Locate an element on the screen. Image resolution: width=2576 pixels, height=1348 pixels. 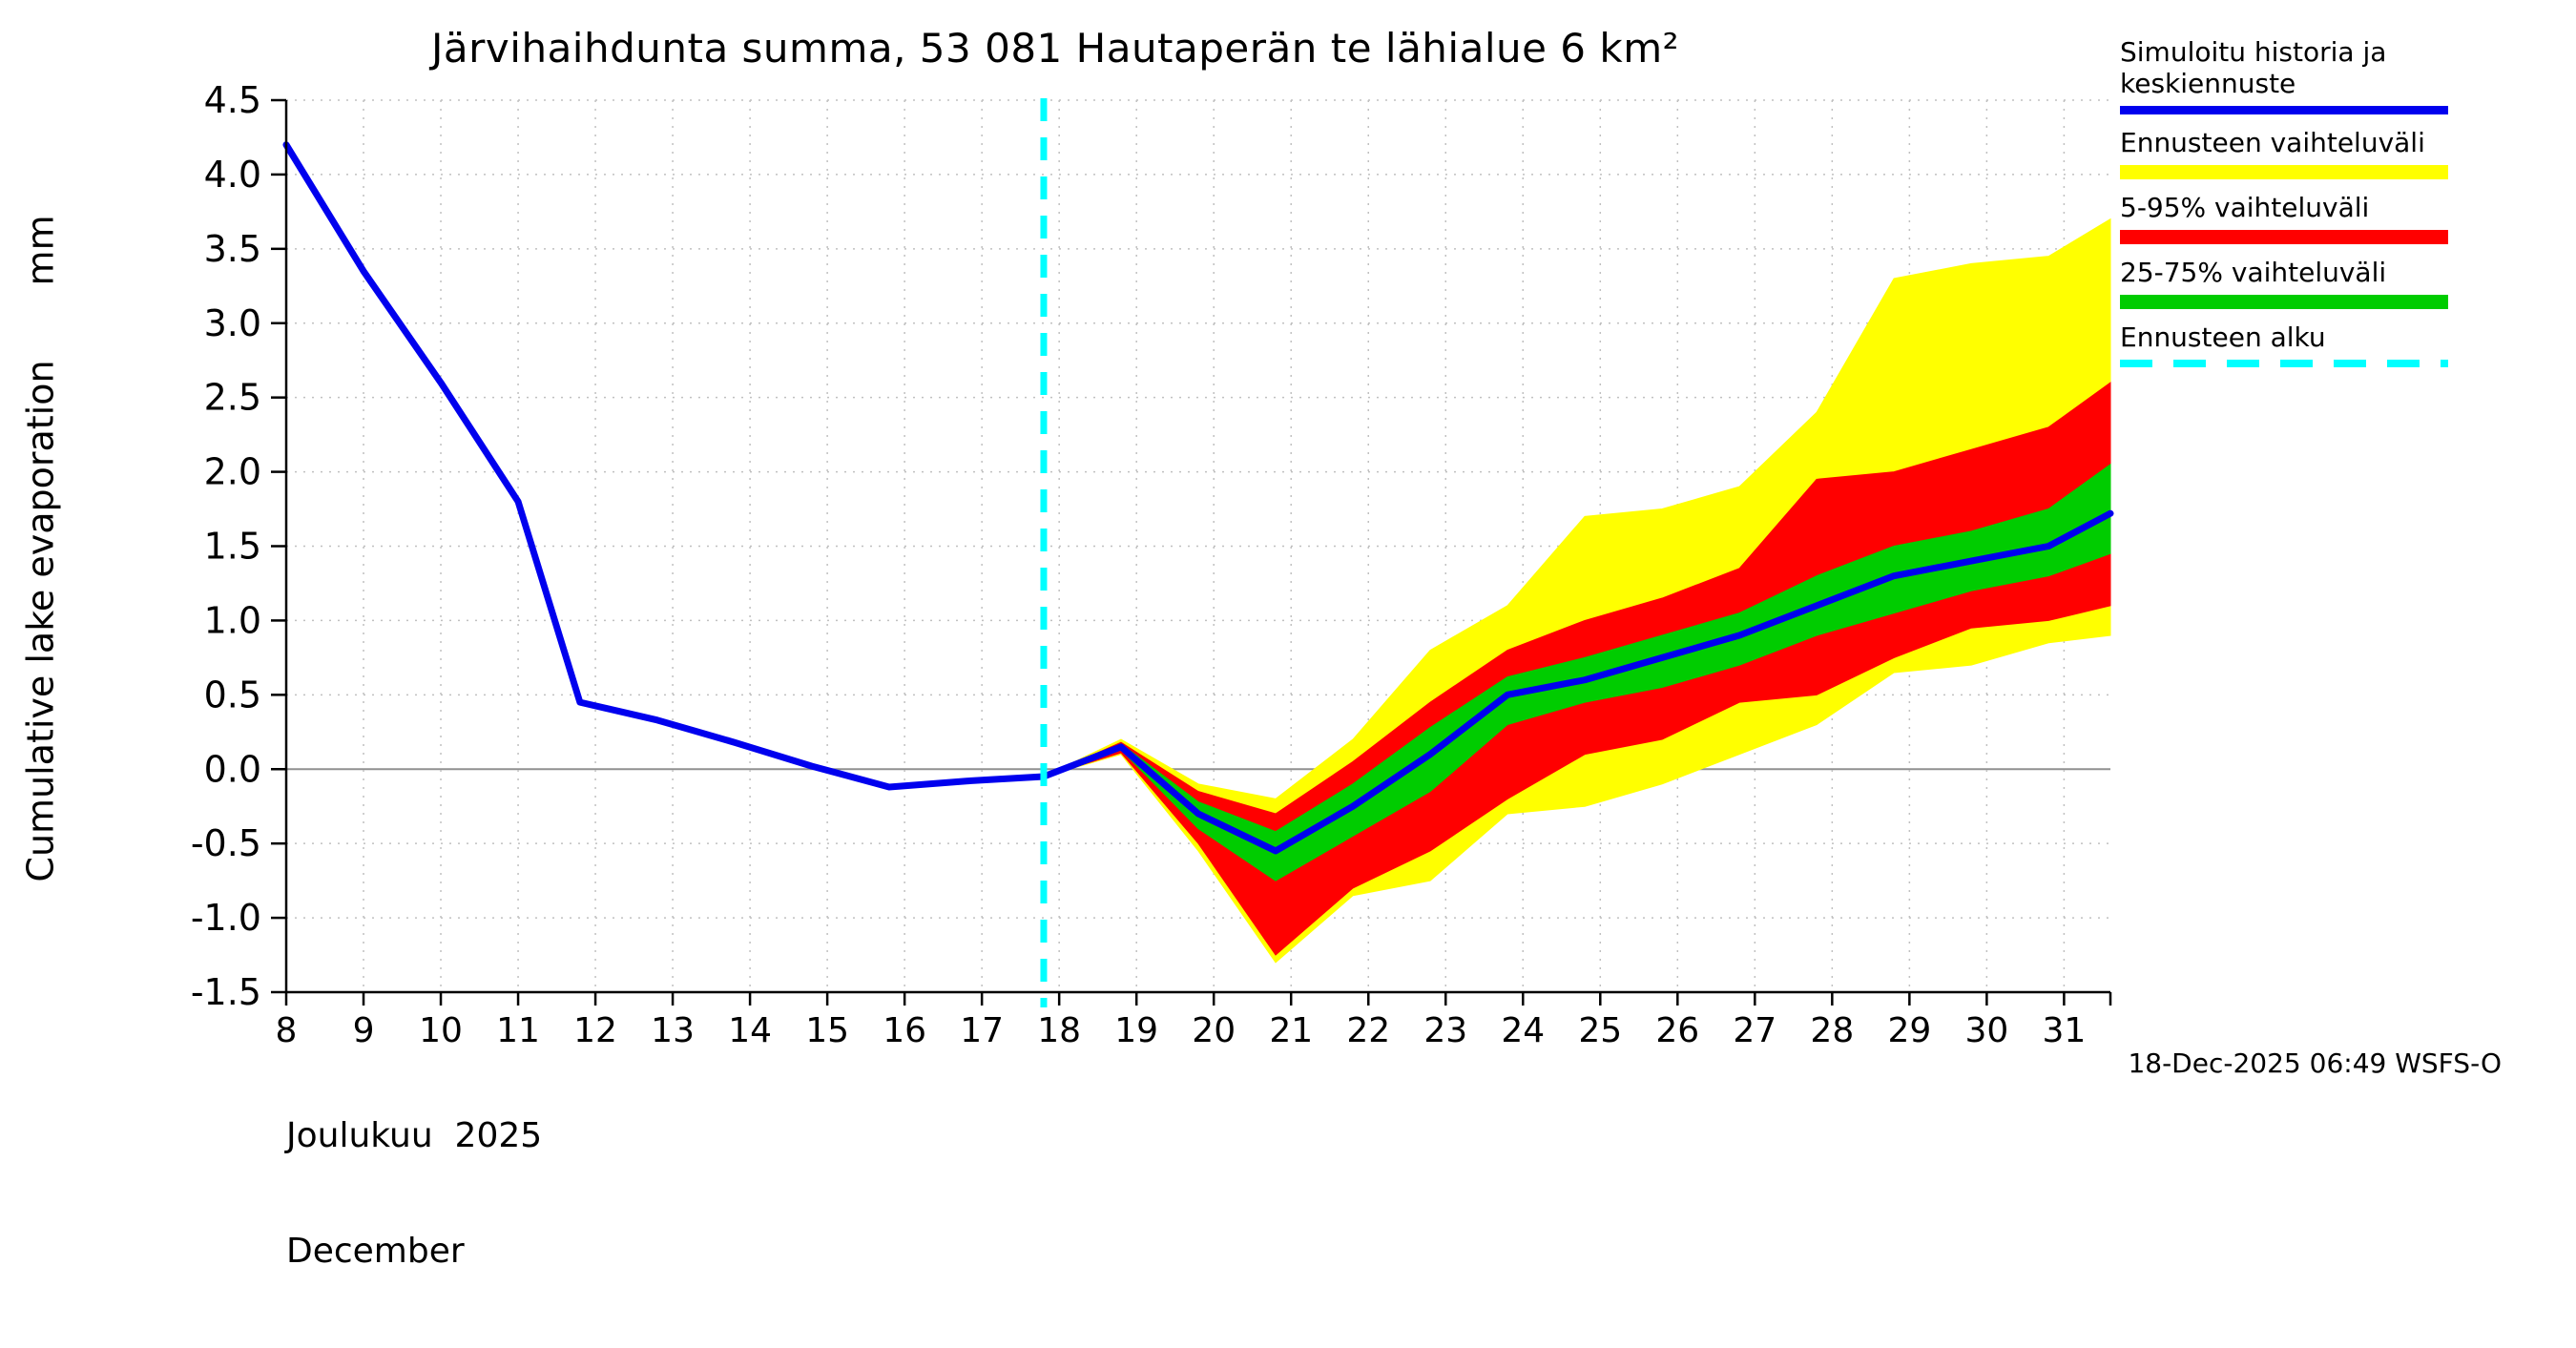
legend-label: 5-95% vaihteluväli is located at coordinates (2245, 208).